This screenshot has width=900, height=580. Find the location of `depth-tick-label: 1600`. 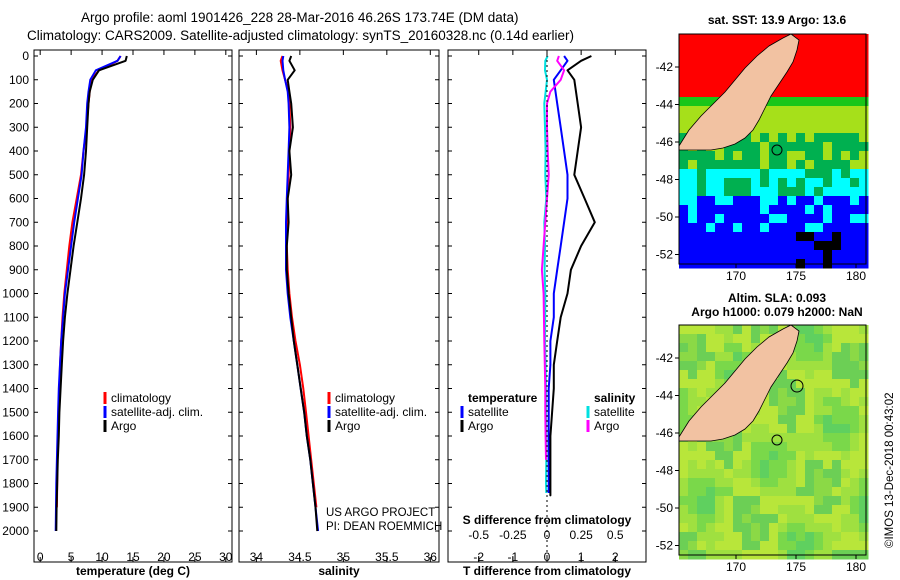

depth-tick-label: 1600 is located at coordinates (15, 436).